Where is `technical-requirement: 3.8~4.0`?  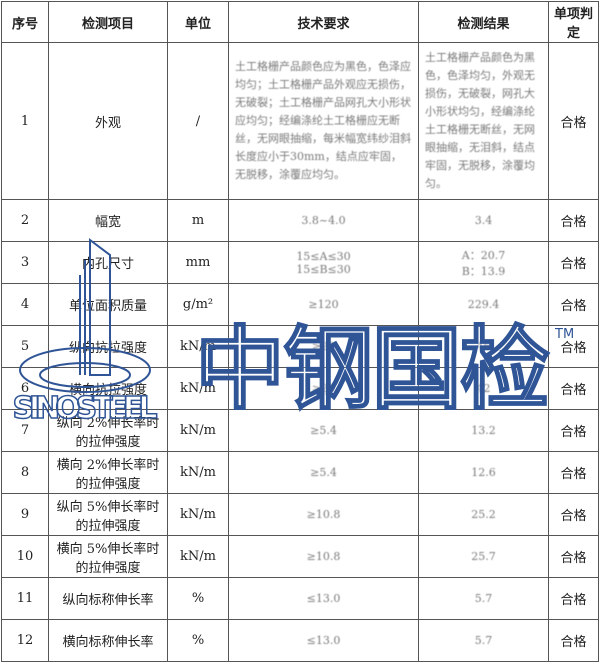
technical-requirement: 3.8~4.0 is located at coordinates (323, 220).